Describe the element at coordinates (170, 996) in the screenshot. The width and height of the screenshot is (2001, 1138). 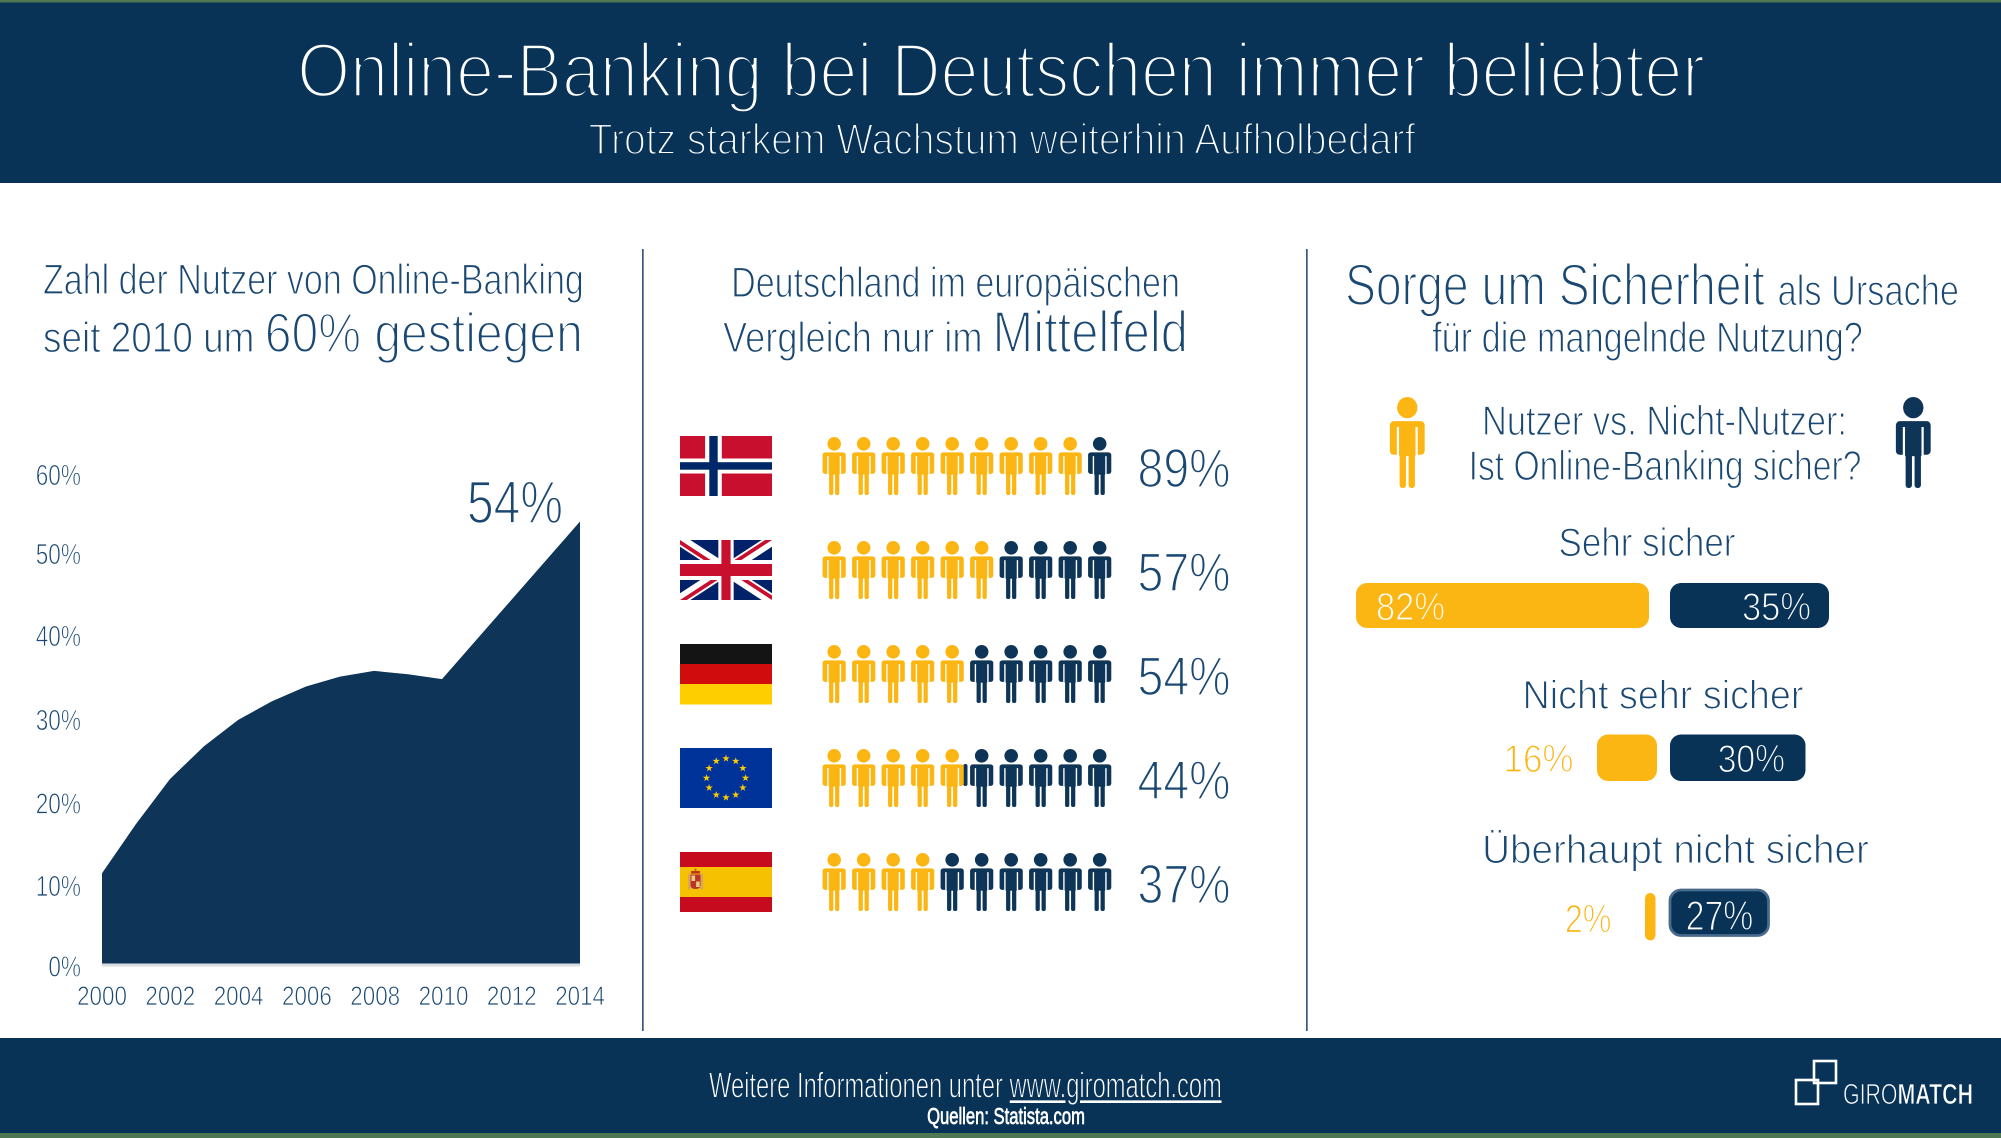
I see `svg-text: 2002` at that location.